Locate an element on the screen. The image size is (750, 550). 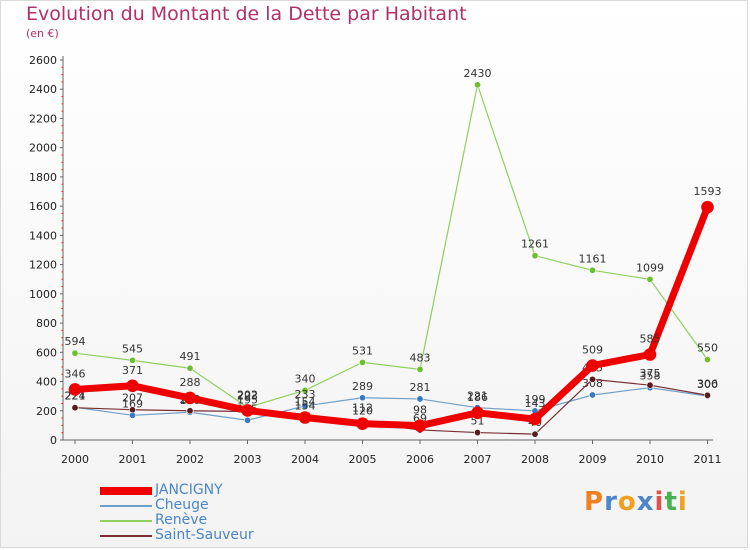
x-tick-label: 2002 is located at coordinates (190, 459).